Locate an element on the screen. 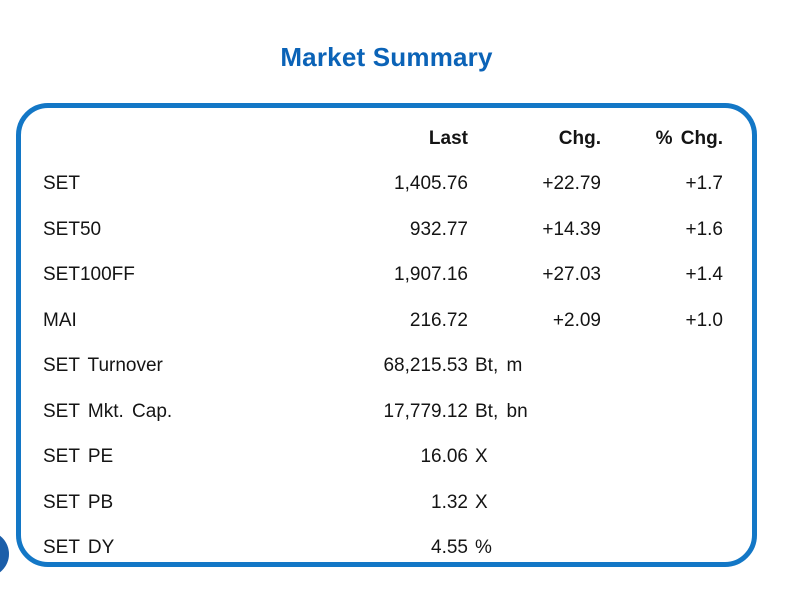 The image size is (793, 601). row-chg-value: +22.79 is located at coordinates (571, 184).